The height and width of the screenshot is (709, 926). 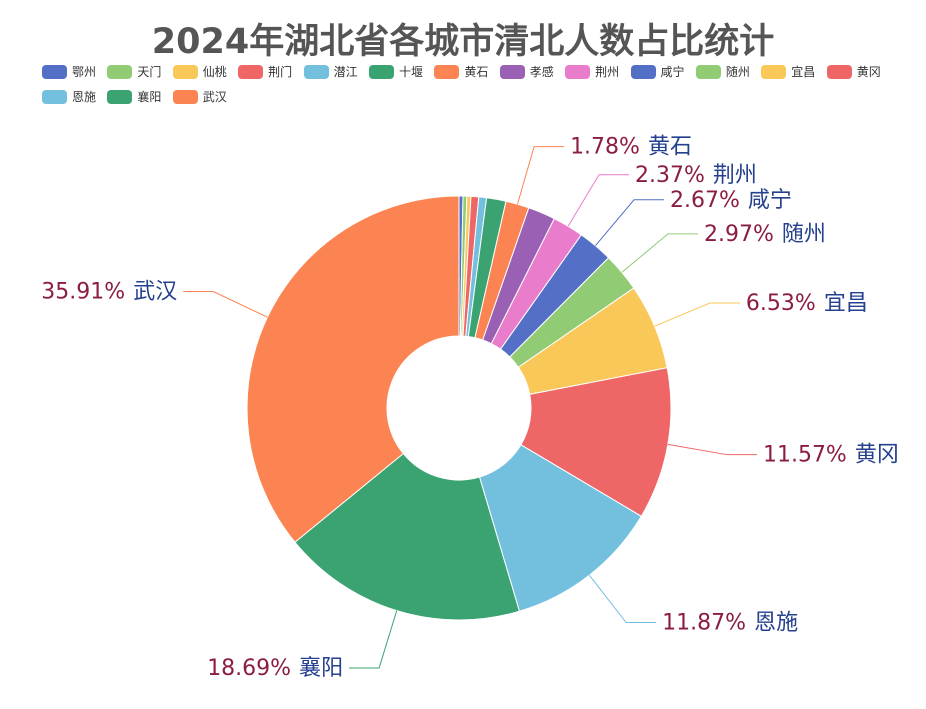 What do you see at coordinates (155, 291) in the screenshot?
I see `data-label-name: 武汉` at bounding box center [155, 291].